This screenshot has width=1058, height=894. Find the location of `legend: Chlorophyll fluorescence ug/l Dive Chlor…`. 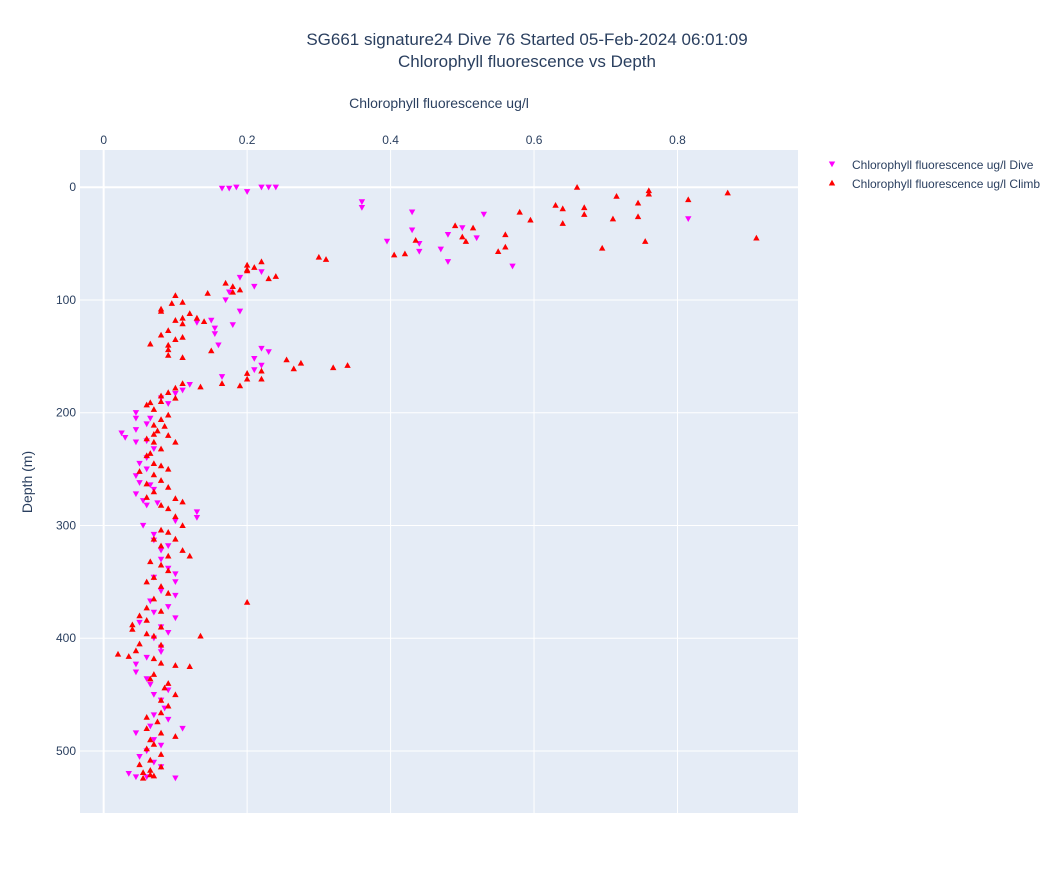

legend: Chlorophyll fluorescence ug/l Dive Chlor… is located at coordinates (934, 174).